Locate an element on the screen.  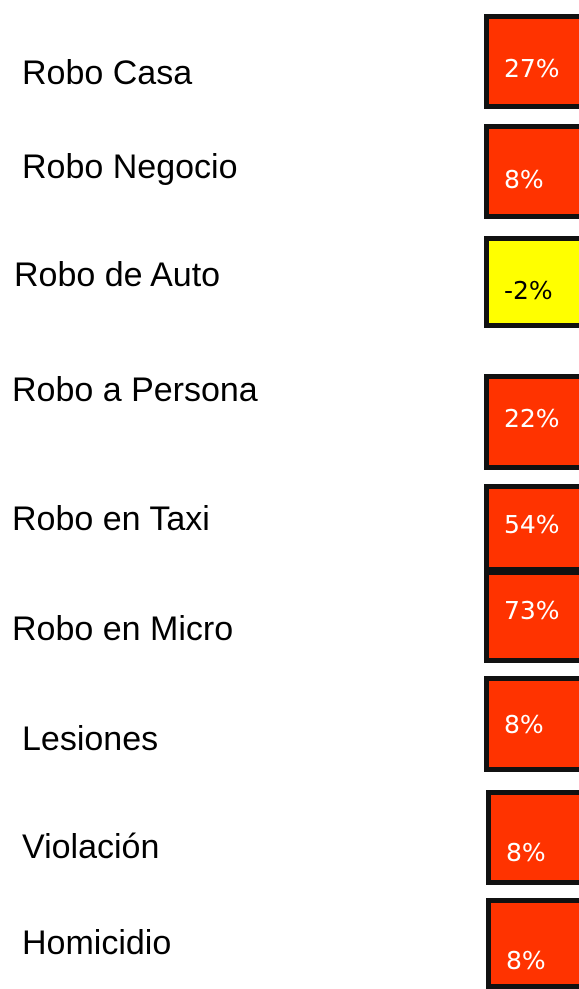
row-label: Robo en Taxi is located at coordinates (111, 519).